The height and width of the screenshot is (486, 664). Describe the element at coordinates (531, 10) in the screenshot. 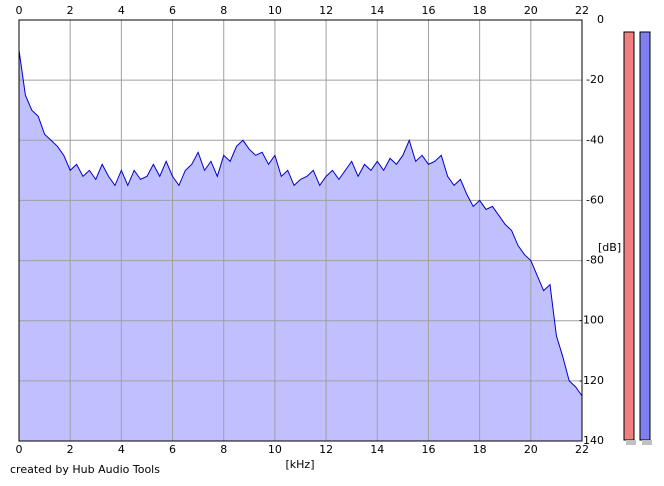

I see `x-tick-label-top: 20` at that location.